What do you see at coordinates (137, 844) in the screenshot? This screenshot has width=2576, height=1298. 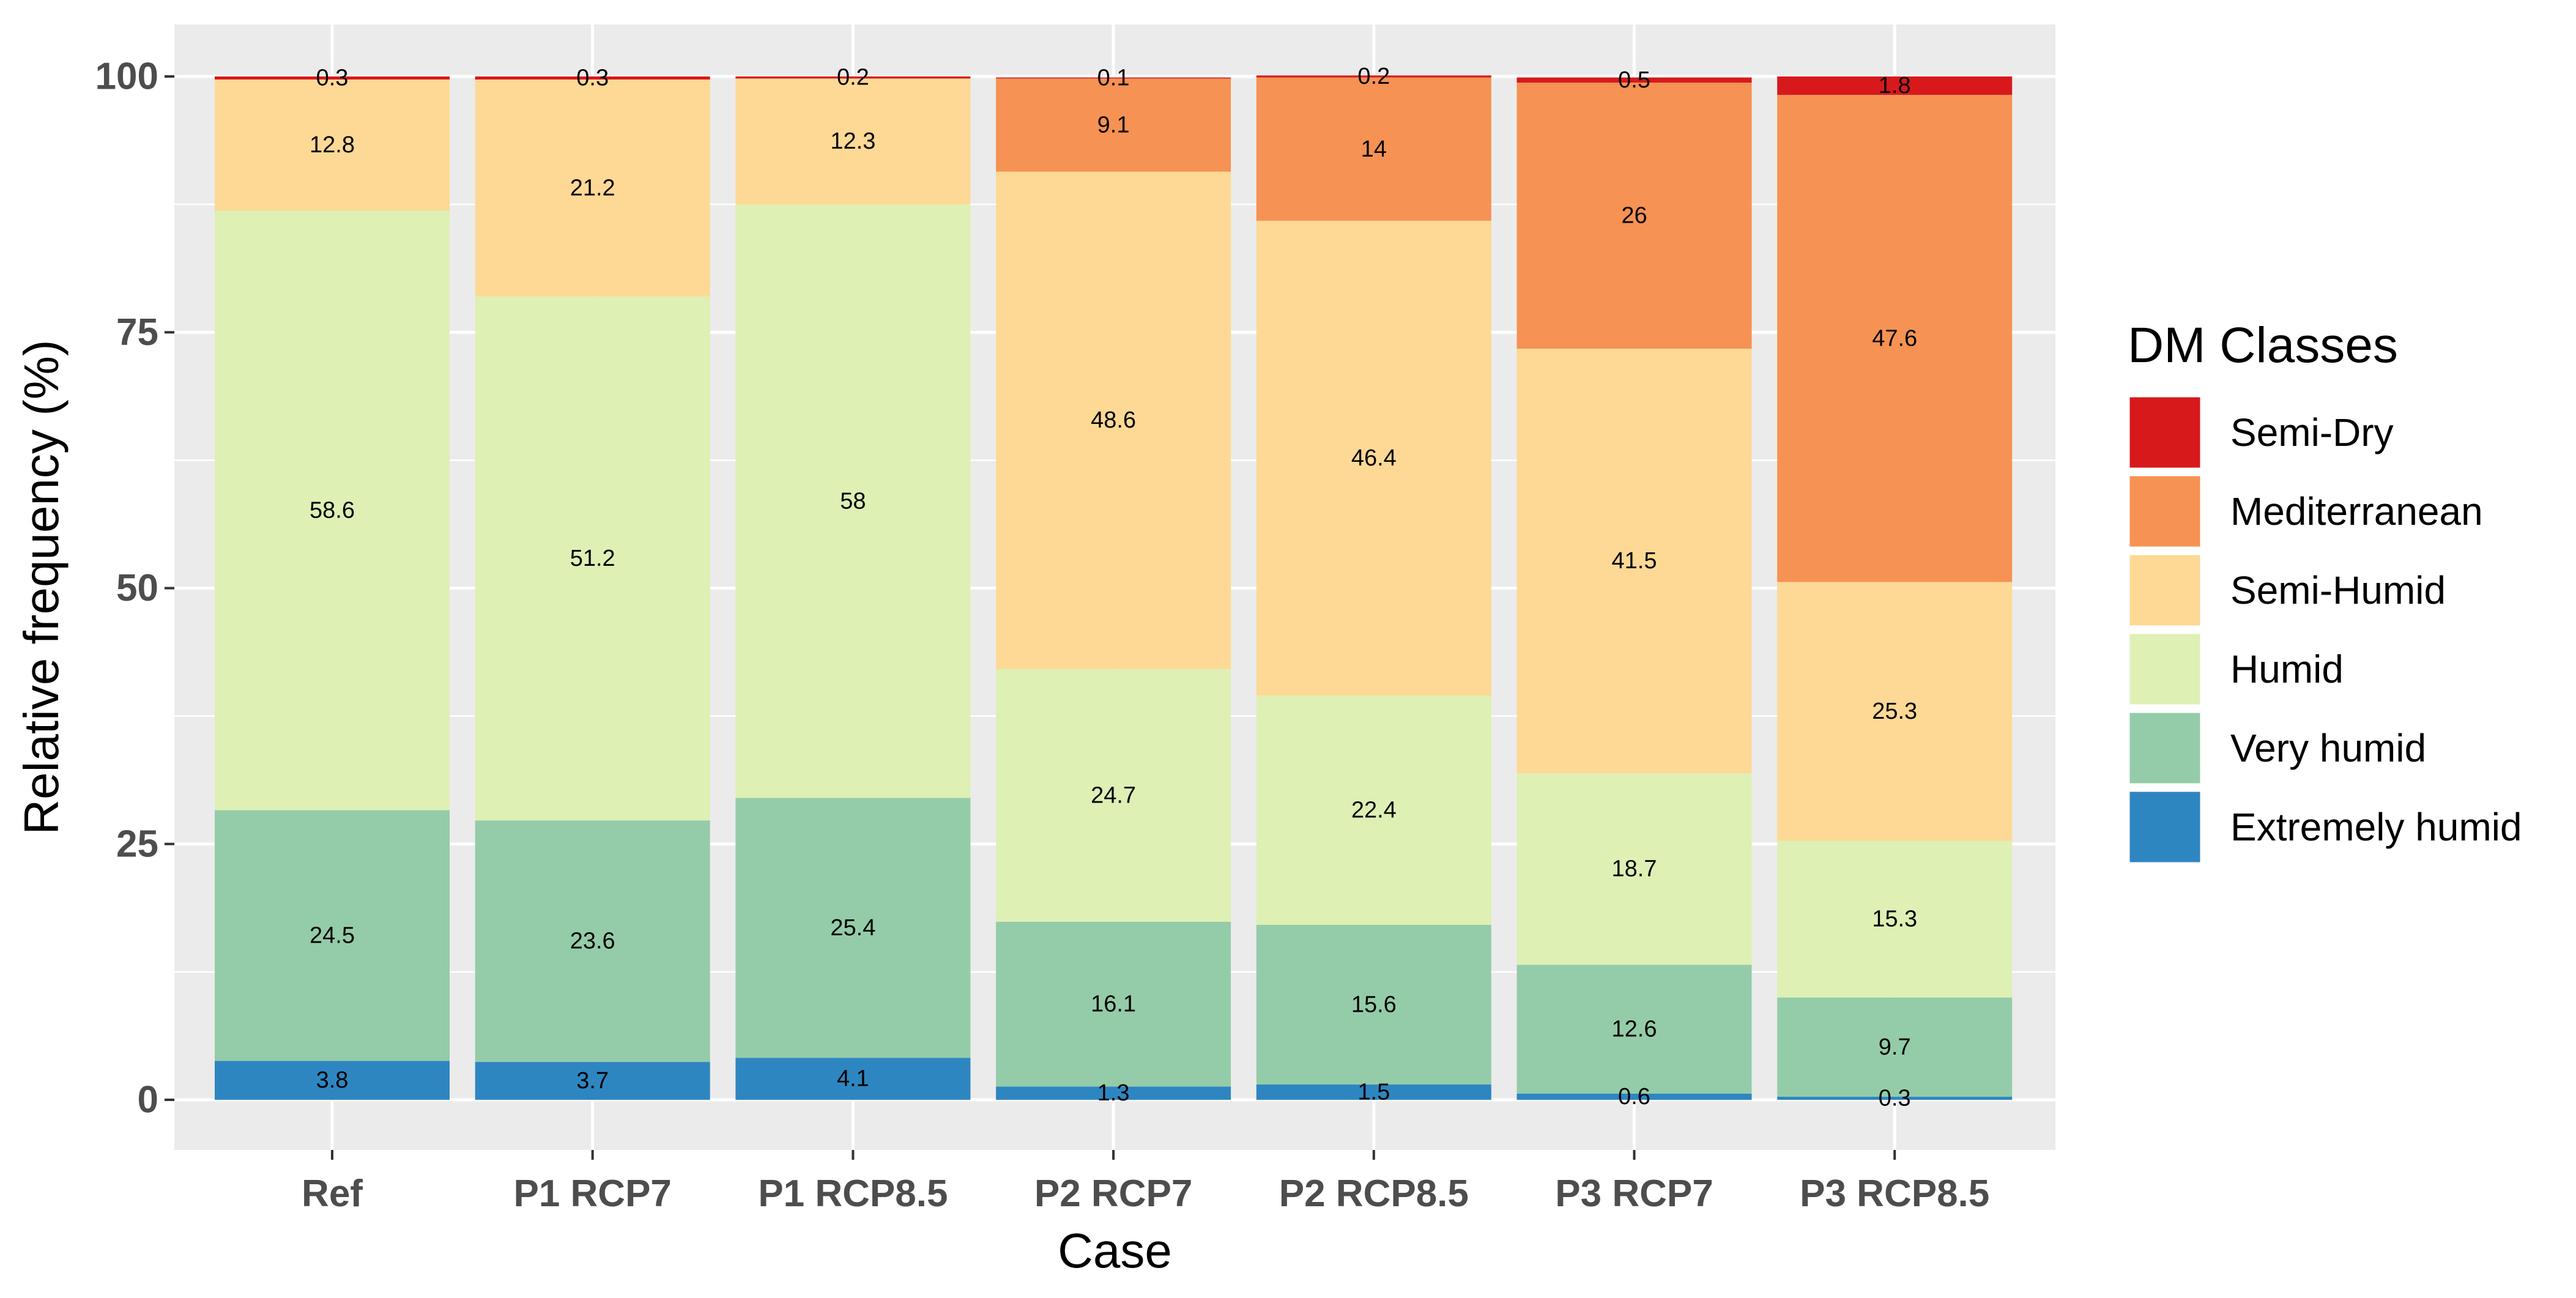 I see `y-tick-label: 25` at bounding box center [137, 844].